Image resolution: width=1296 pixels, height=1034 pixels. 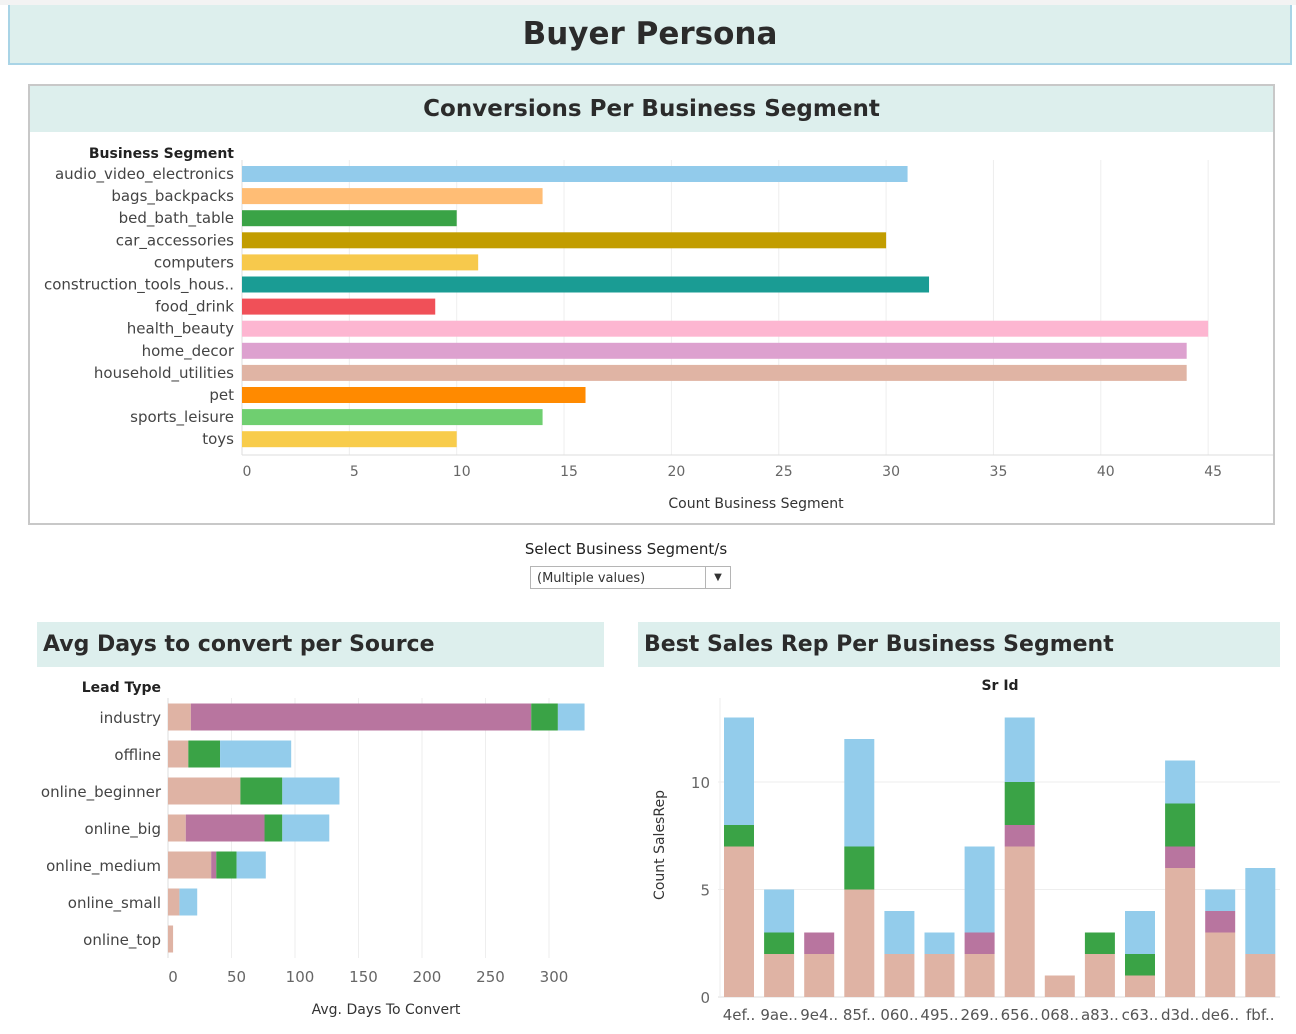 I want to click on dropdown-value: (Multiple values), so click(x=591, y=578).